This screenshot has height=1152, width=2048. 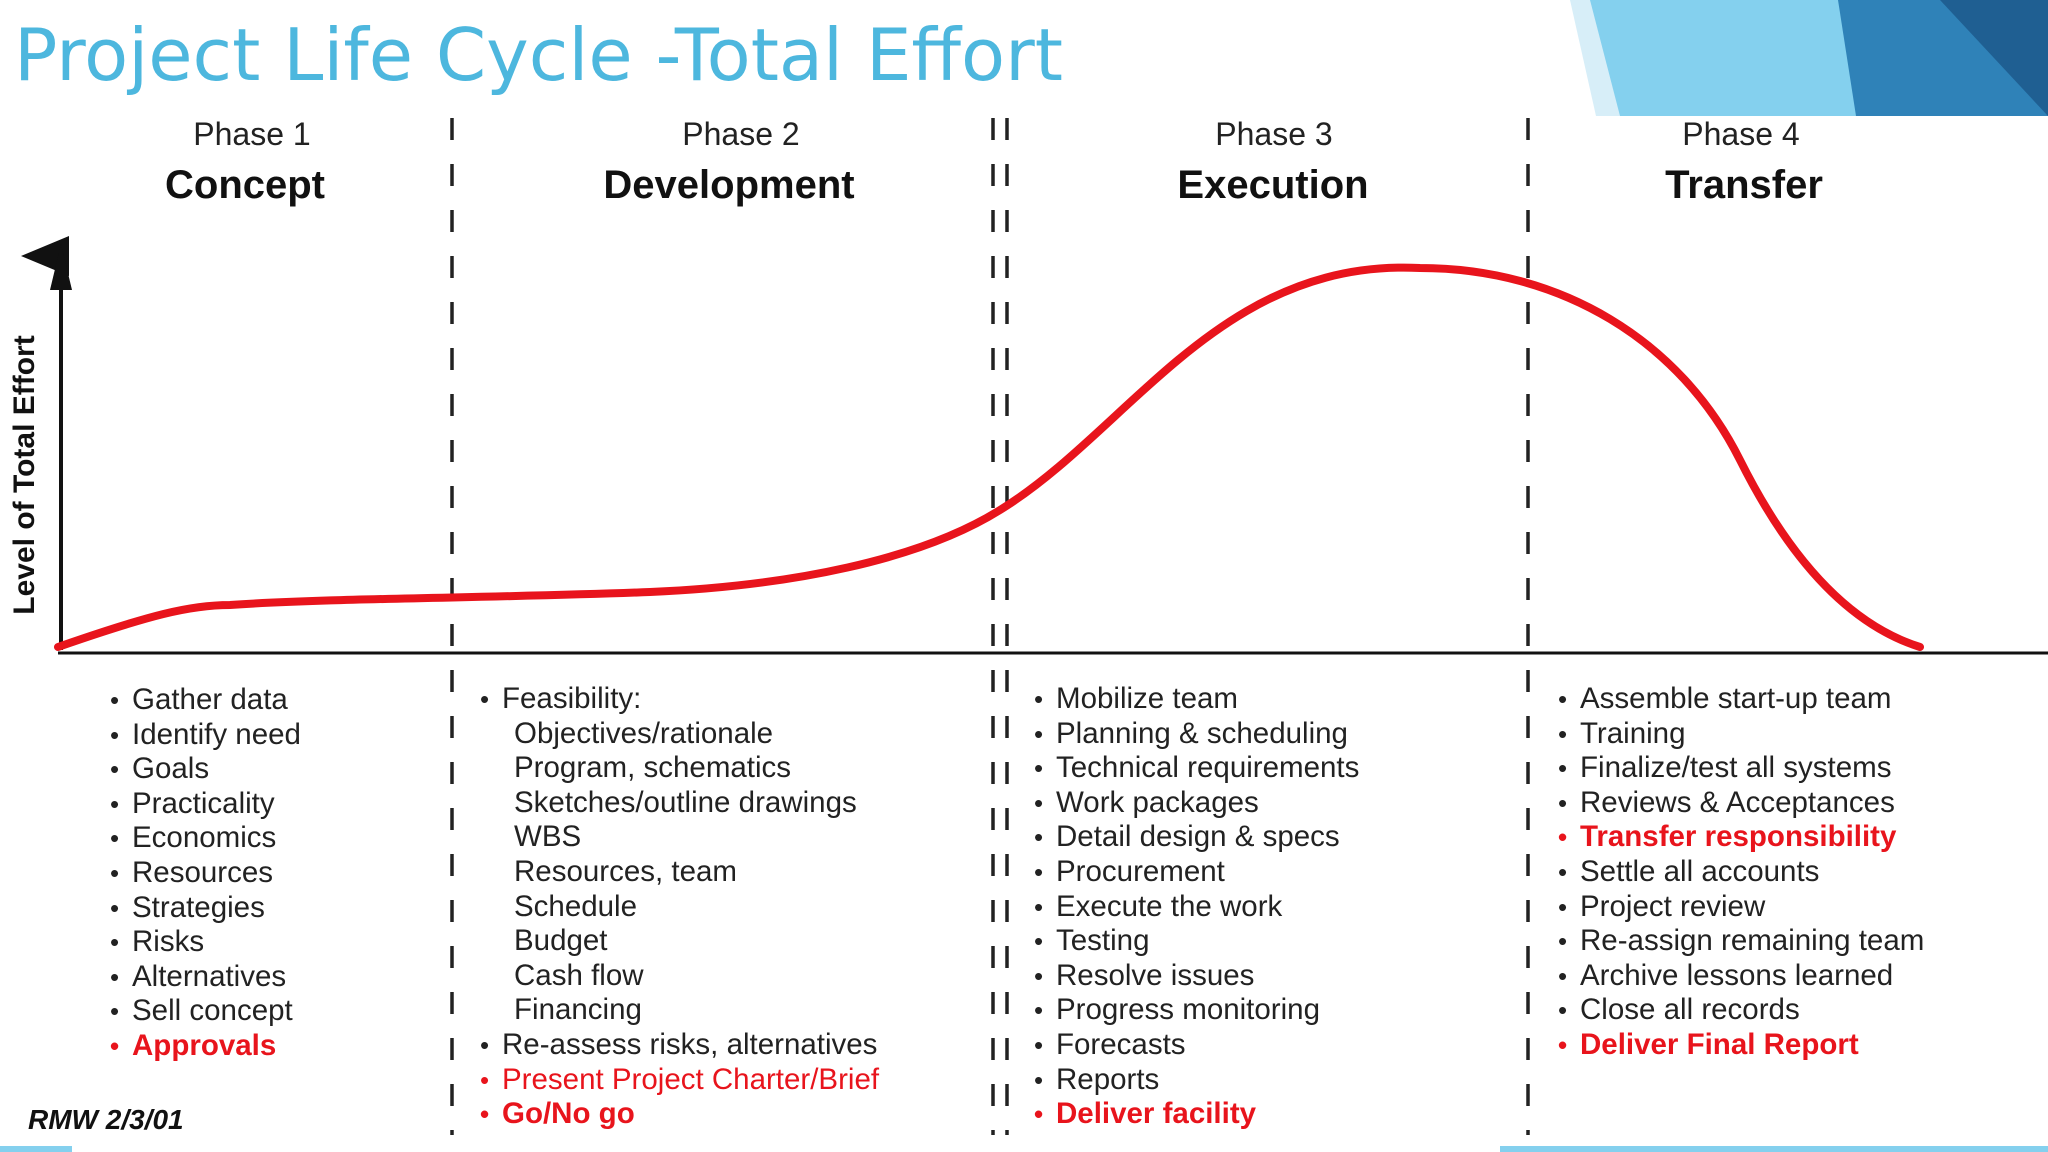 What do you see at coordinates (205, 700) in the screenshot?
I see `task-item: Gather data` at bounding box center [205, 700].